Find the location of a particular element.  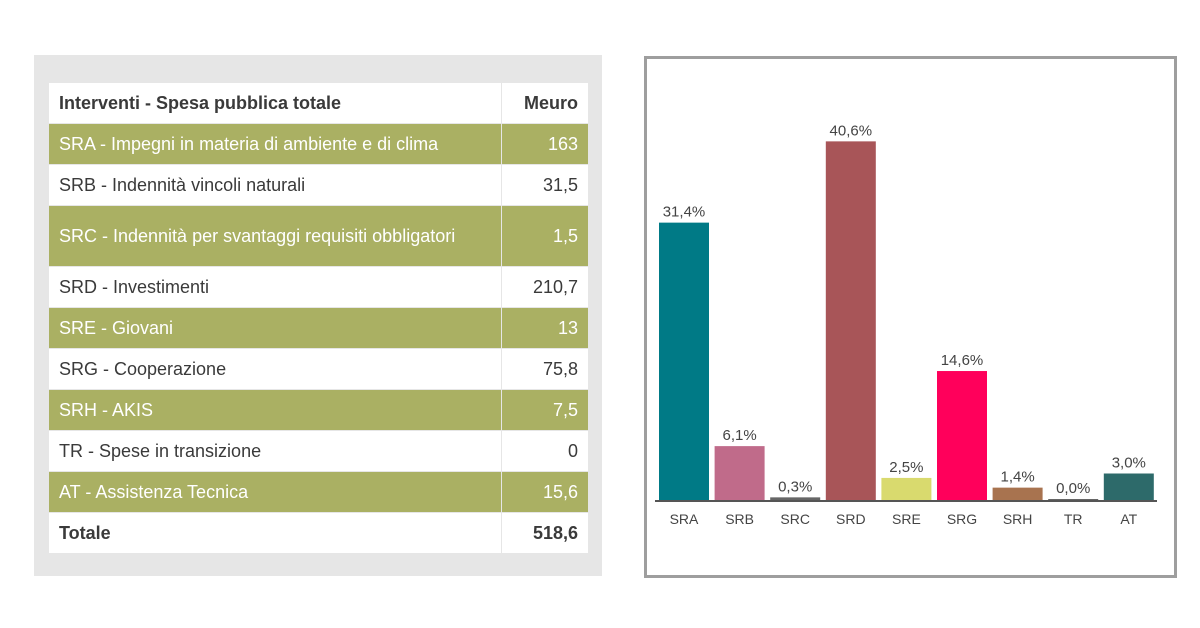

row-value: 163 is located at coordinates (545, 144).